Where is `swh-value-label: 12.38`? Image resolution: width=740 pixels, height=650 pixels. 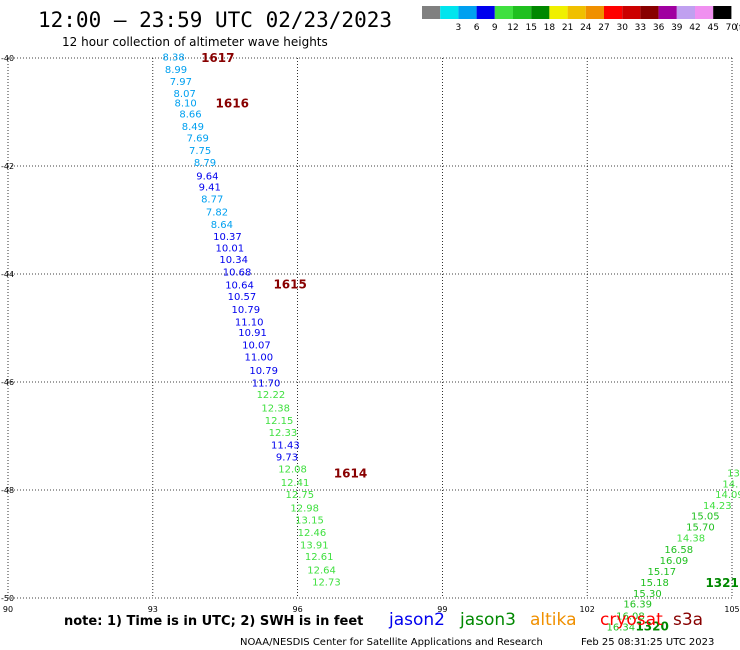
swh-value-label: 12.38 is located at coordinates (275, 409).